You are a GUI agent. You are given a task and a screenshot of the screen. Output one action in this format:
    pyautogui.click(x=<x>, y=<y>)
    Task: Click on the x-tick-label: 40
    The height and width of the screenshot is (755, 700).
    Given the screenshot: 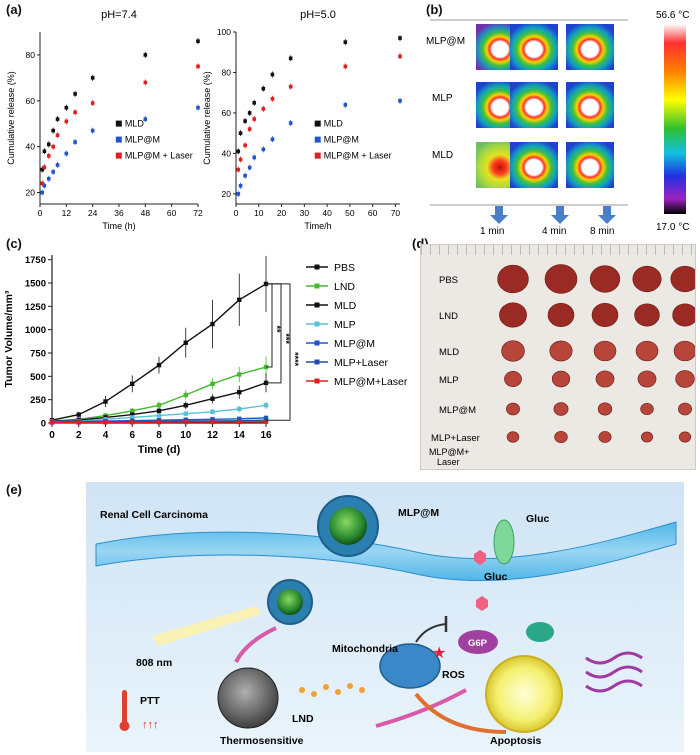 What is the action you would take?
    pyautogui.click(x=327, y=213)
    